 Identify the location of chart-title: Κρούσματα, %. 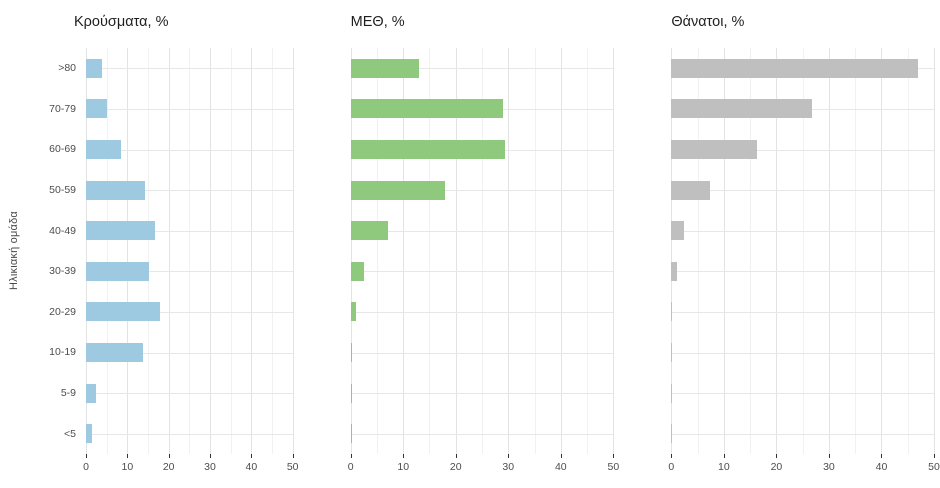
(121, 22).